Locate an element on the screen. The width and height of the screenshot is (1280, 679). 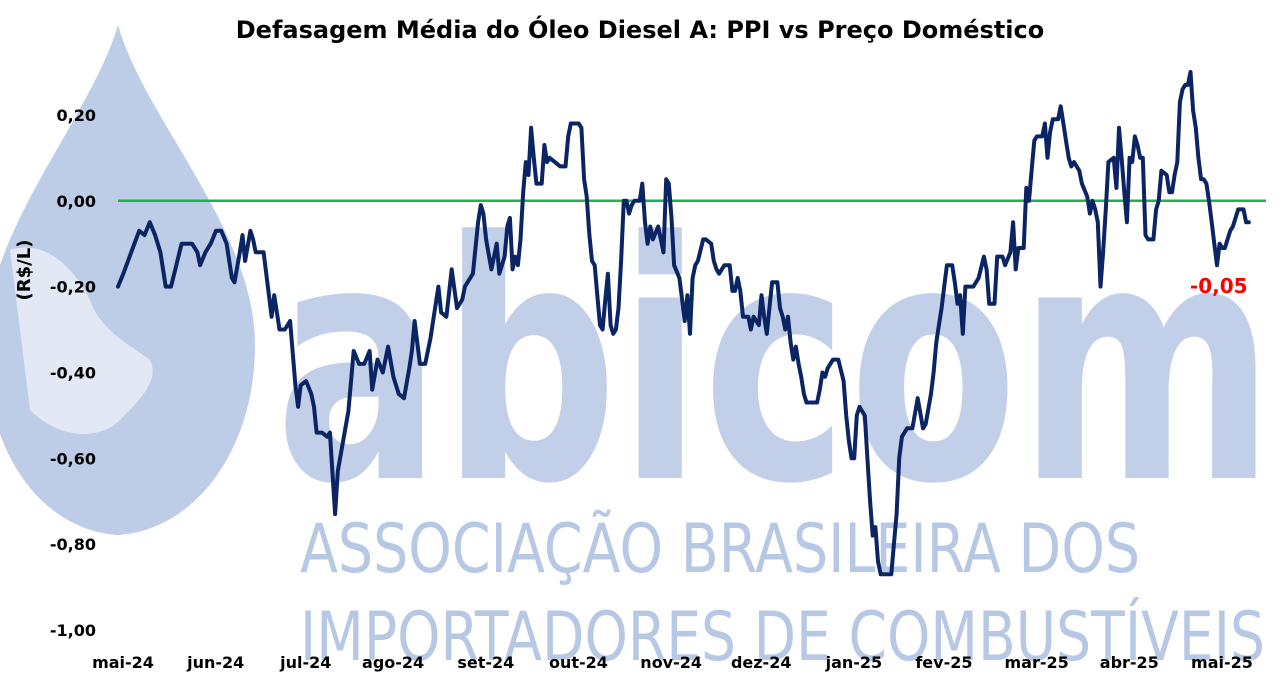
y-tick-label: -0,60 is located at coordinates (73, 458).